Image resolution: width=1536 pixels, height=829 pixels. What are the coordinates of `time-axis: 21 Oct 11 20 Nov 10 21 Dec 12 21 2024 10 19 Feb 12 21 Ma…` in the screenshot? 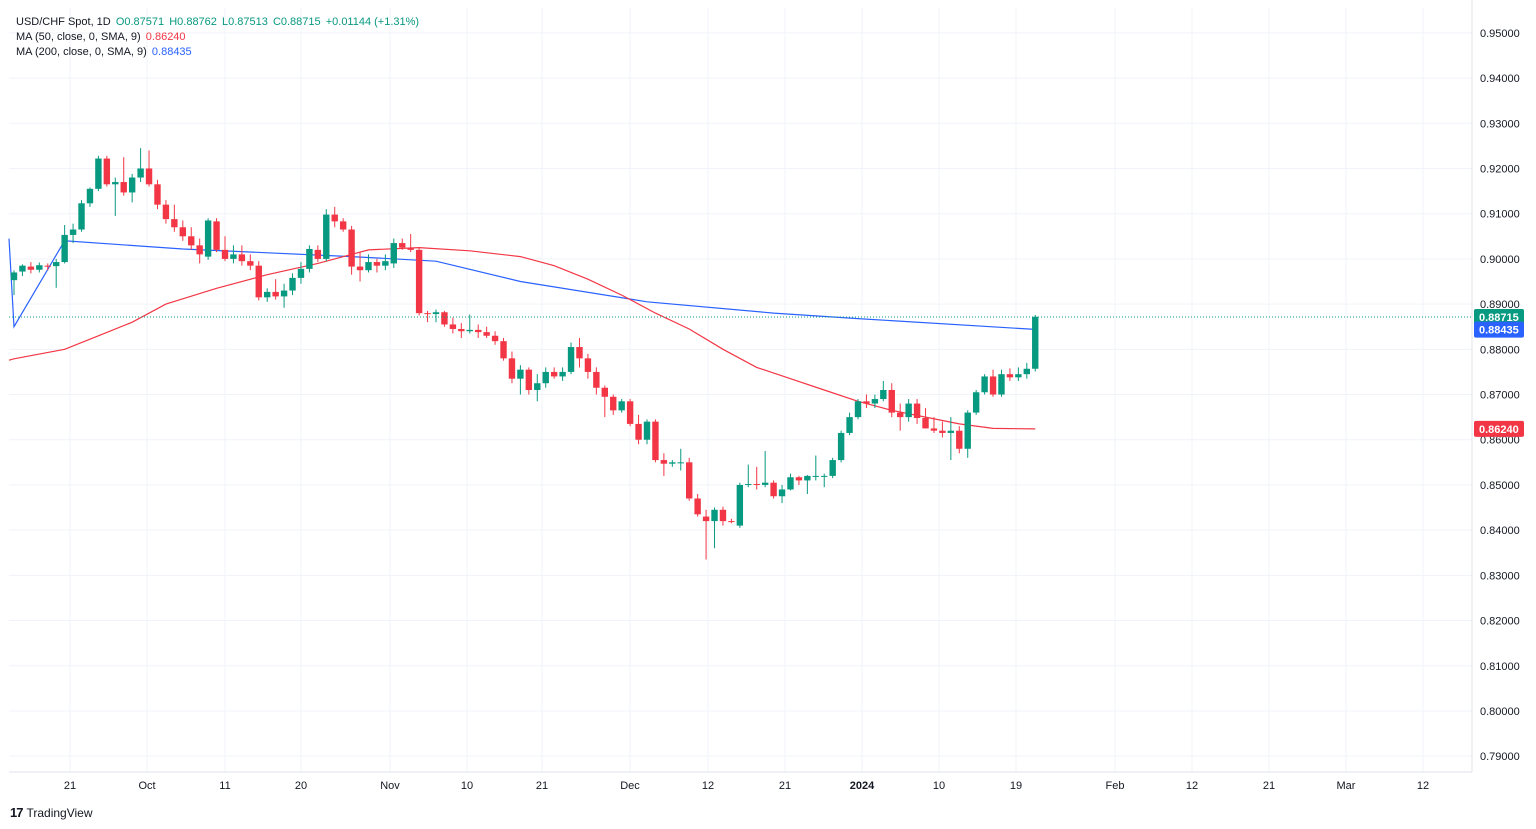 It's located at (746, 786).